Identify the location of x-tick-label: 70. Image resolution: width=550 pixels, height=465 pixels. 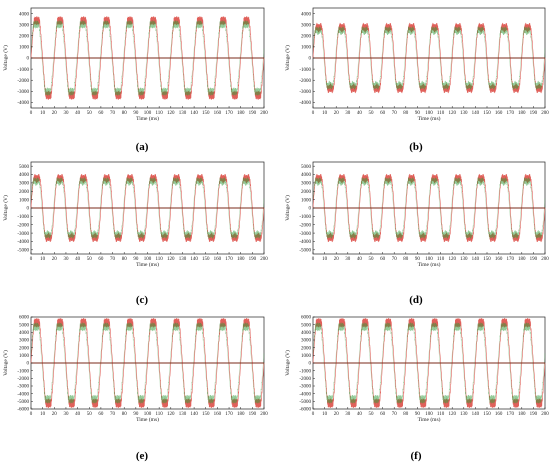
(395, 113).